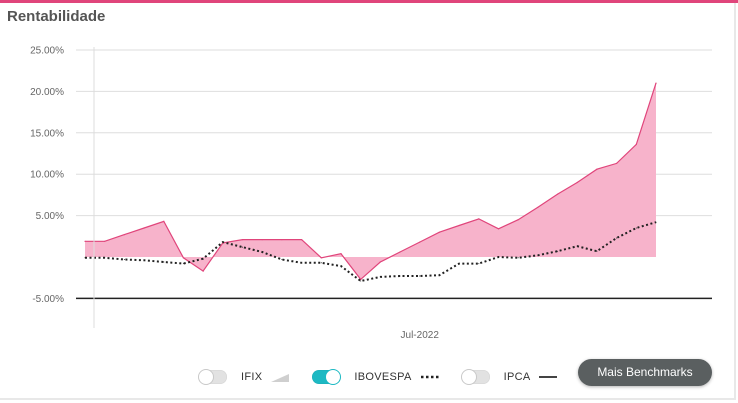 Image resolution: width=738 pixels, height=403 pixels. Describe the element at coordinates (420, 335) in the screenshot. I see `x-tick-label: Jul-2022` at that location.